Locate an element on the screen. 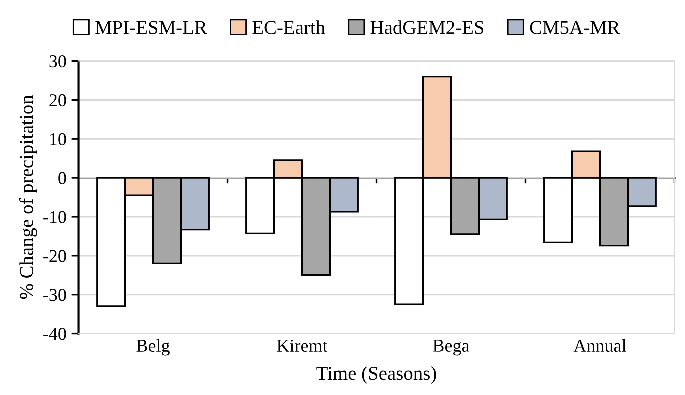 Image resolution: width=685 pixels, height=395 pixels. y-tick-label: -30 is located at coordinates (55, 295).